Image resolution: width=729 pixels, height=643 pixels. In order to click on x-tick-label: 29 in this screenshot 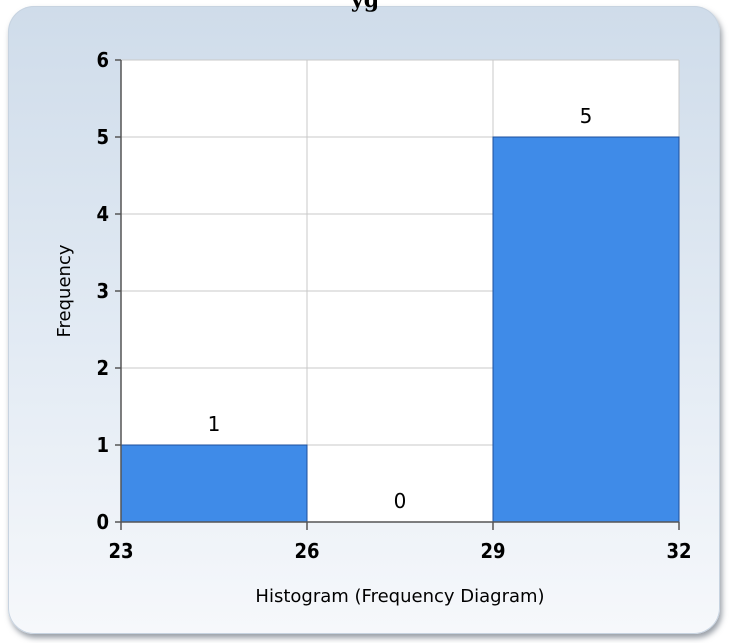, I will do `click(492, 551)`.